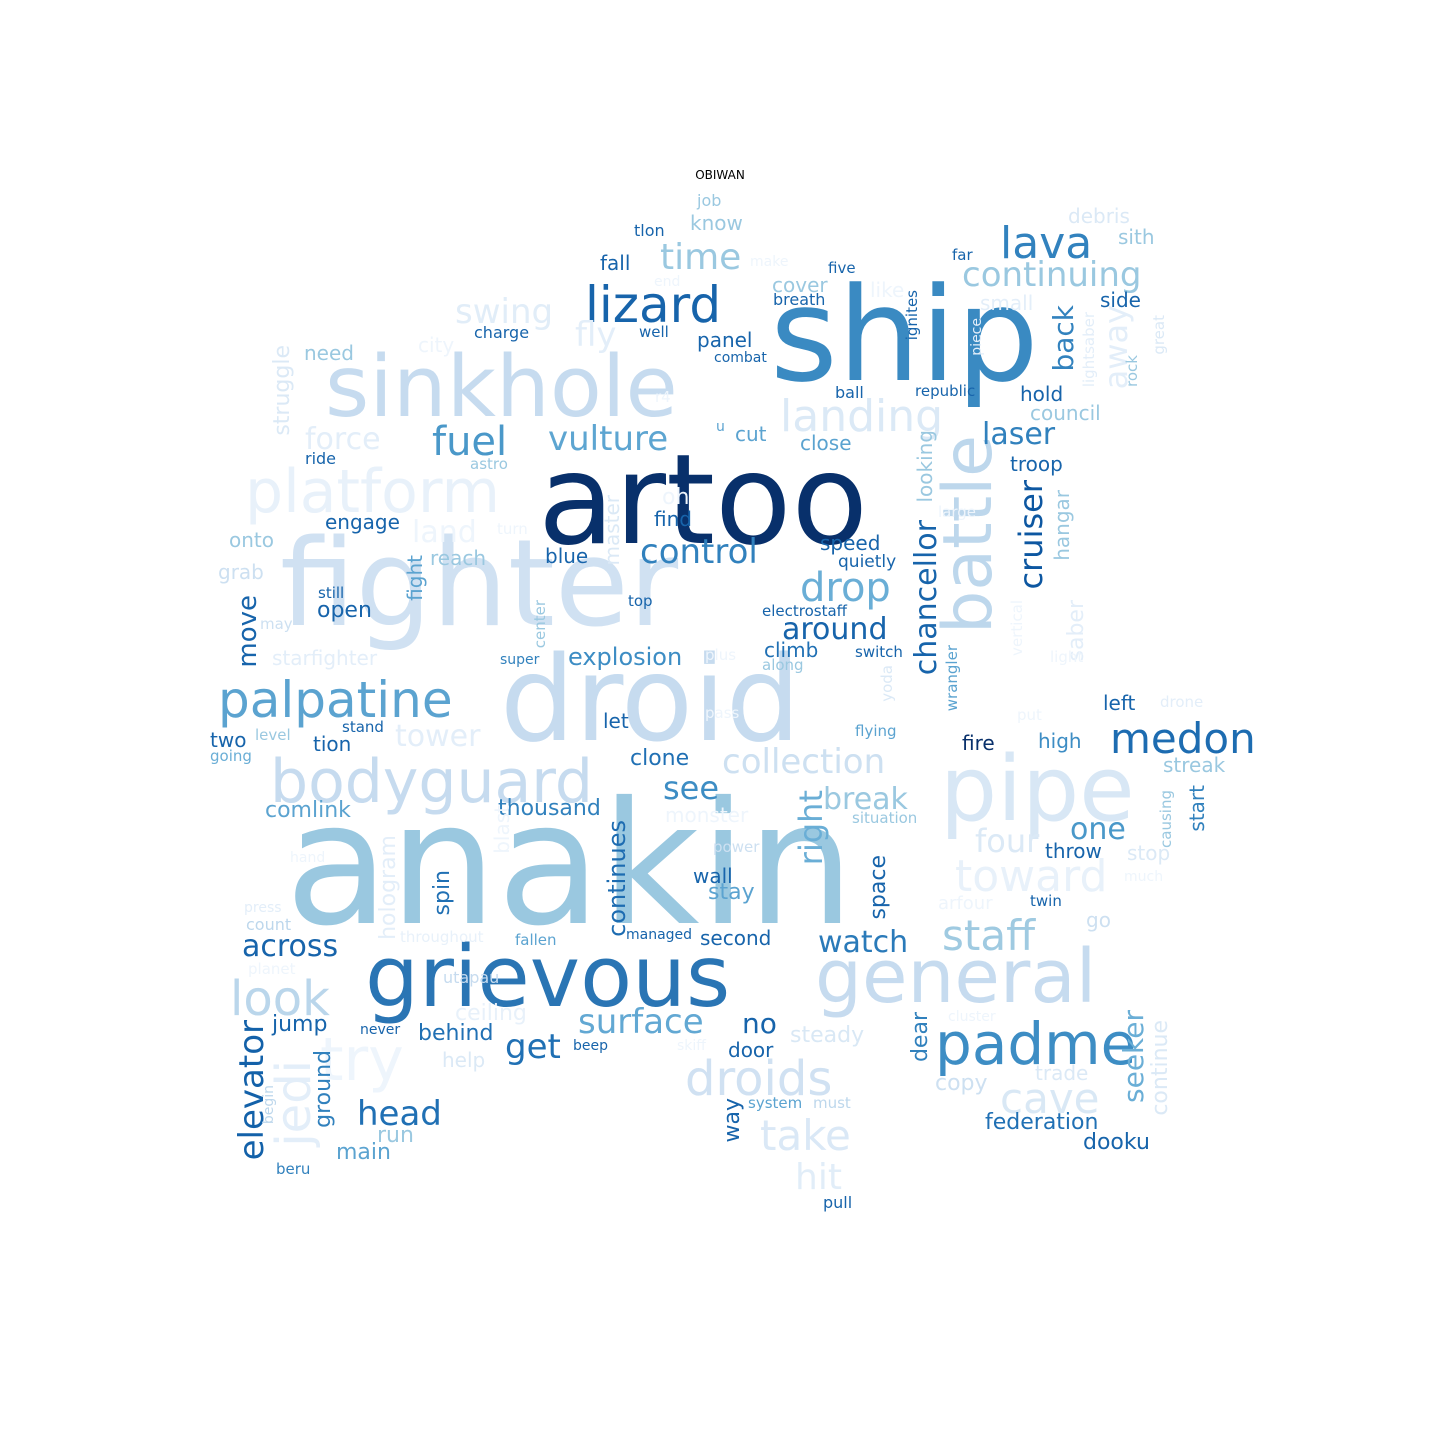  I want to click on cloud-word: collection, so click(804, 762).